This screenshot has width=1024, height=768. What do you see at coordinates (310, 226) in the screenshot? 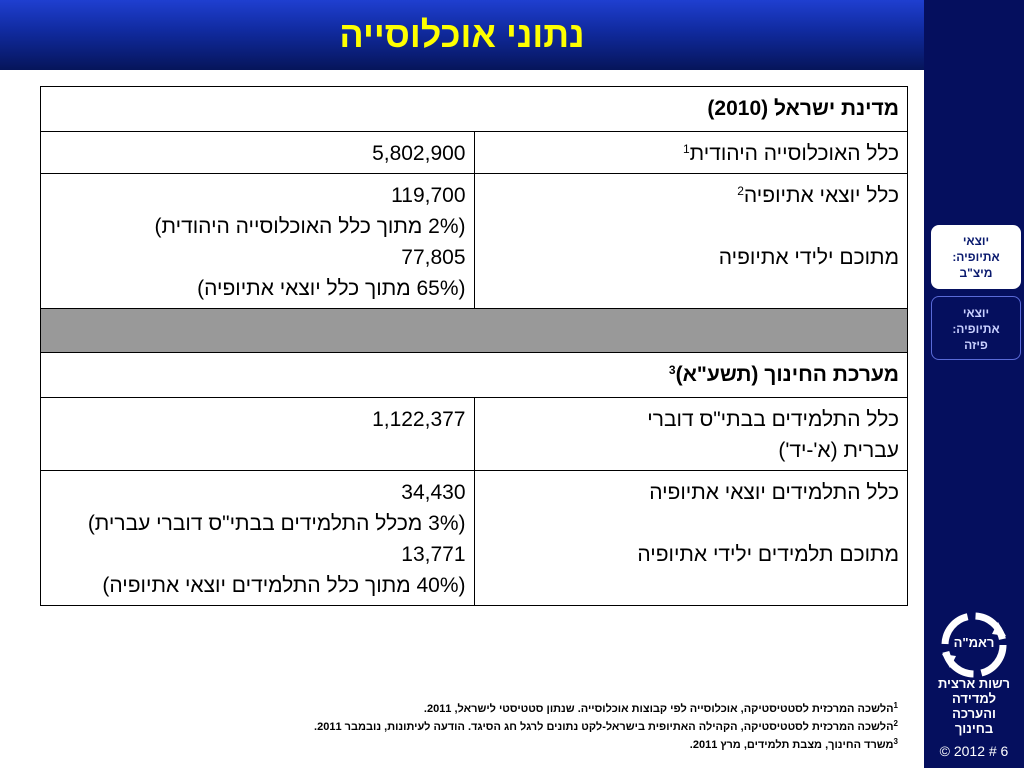
I see `value-line: (2% מתוך כלל האוכלוסייה היהודית)` at bounding box center [310, 226].